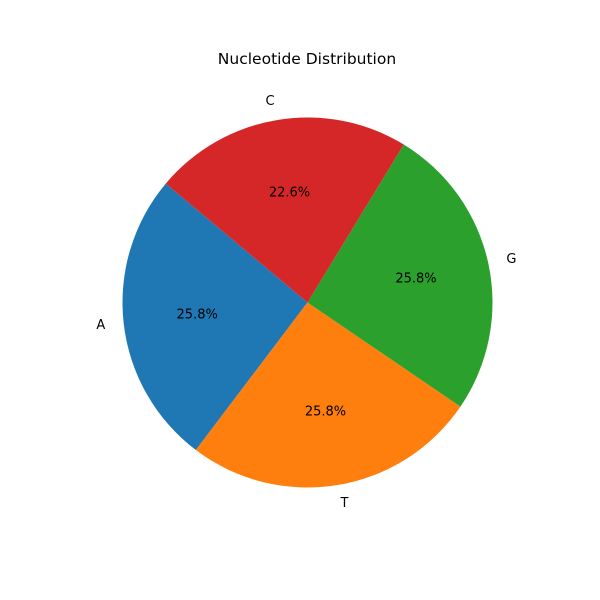 This screenshot has height=600, width=600. What do you see at coordinates (343, 503) in the screenshot?
I see `category-label-t: T` at bounding box center [343, 503].